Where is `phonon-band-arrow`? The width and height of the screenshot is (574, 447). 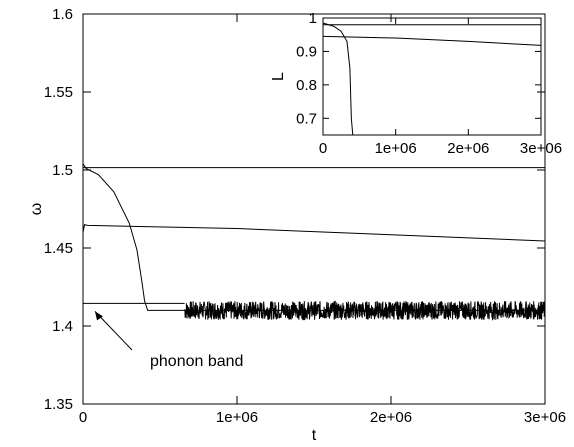 phonon-band-arrow is located at coordinates (113, 331).